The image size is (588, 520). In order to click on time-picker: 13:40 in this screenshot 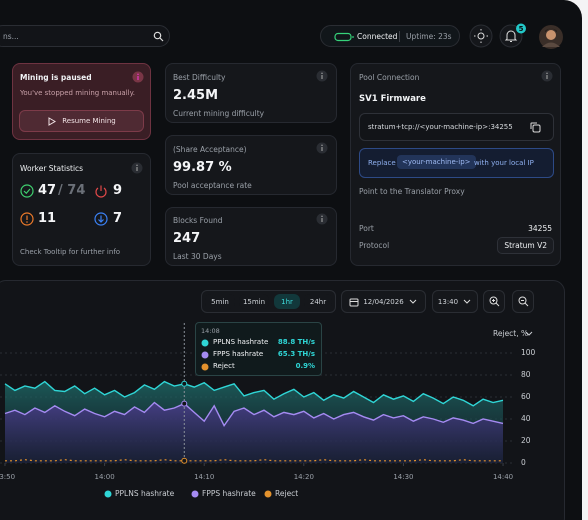, I will do `click(455, 301)`.